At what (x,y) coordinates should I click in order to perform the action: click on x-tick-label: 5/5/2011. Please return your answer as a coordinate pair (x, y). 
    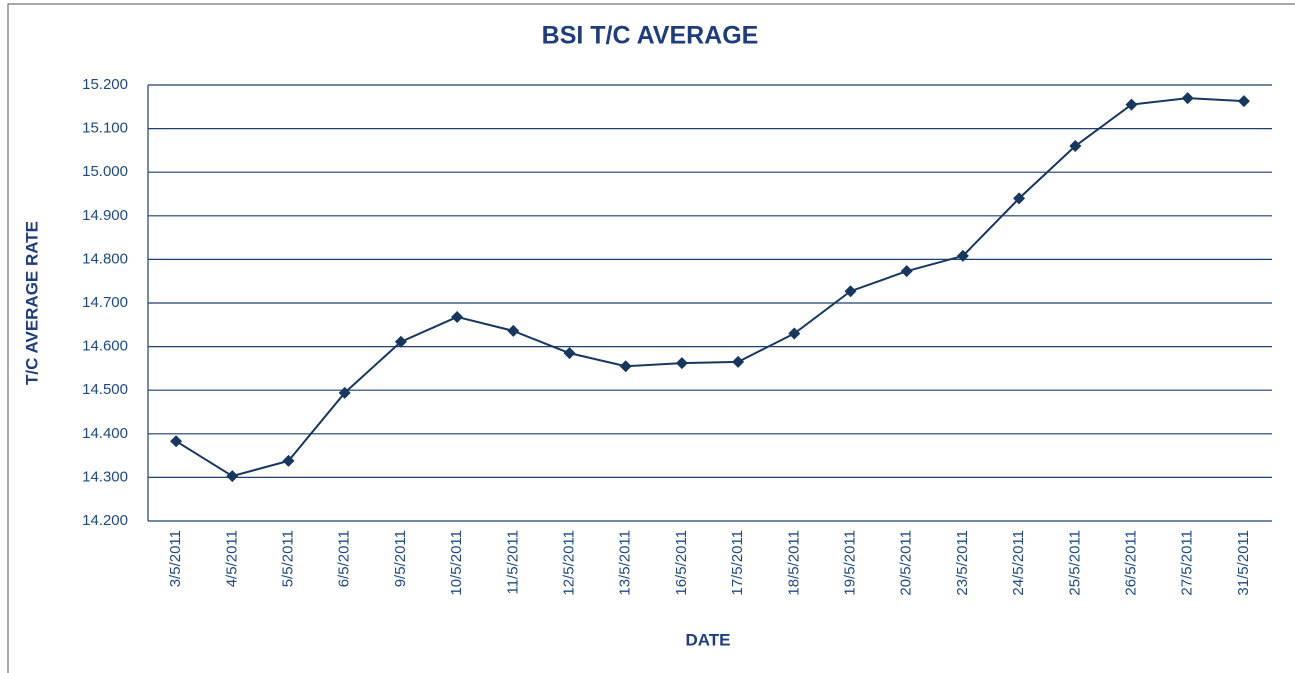
    Looking at the image, I should click on (287, 558).